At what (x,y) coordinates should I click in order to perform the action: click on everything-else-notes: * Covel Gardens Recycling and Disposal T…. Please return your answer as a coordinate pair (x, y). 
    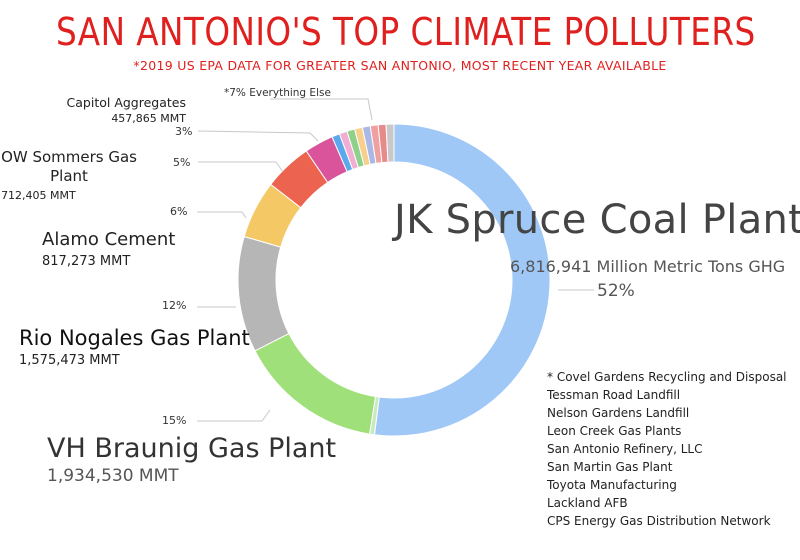
    Looking at the image, I should click on (667, 449).